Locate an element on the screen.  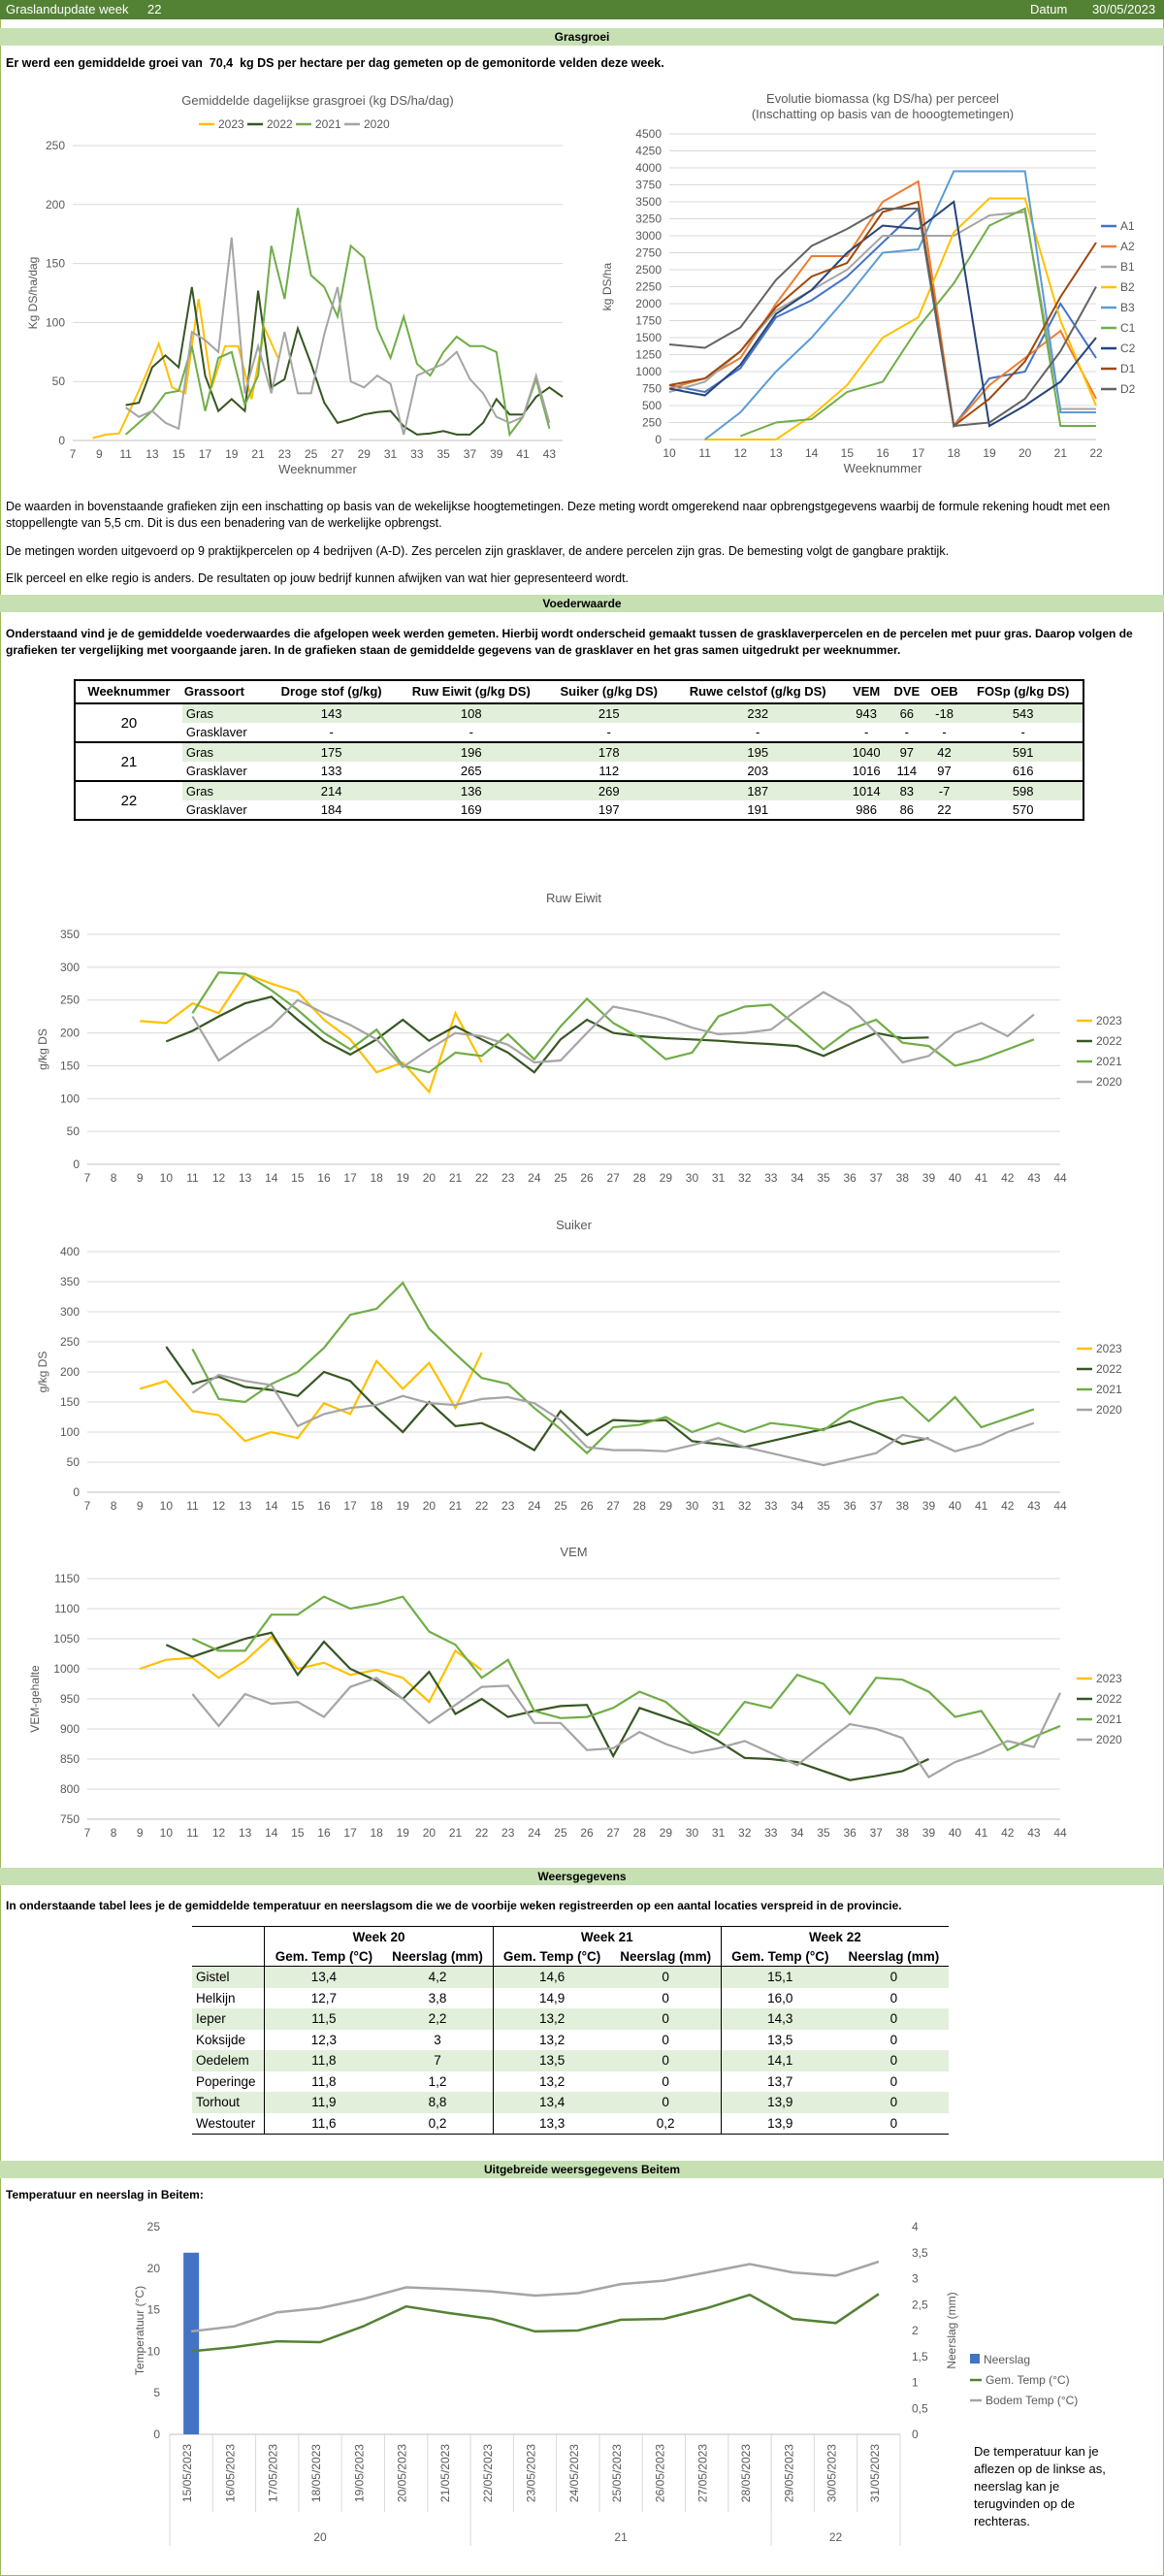
x-tick-label: 13 is located at coordinates (245, 1506).